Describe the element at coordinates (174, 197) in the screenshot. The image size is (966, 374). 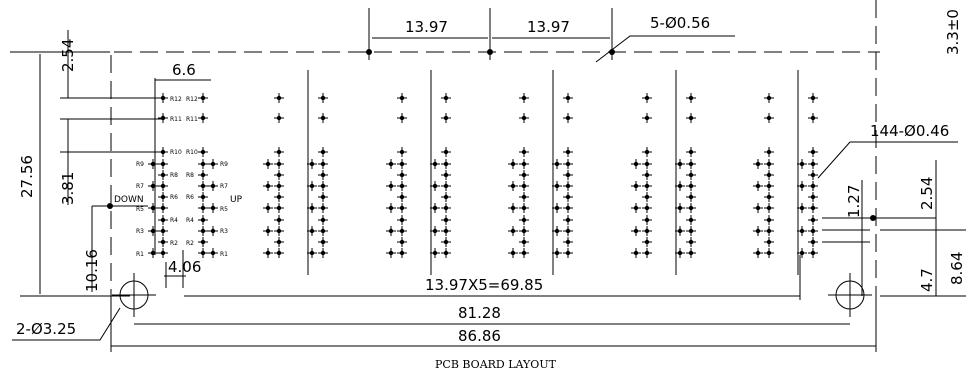
I see `row-label-left-r6: R6` at that location.